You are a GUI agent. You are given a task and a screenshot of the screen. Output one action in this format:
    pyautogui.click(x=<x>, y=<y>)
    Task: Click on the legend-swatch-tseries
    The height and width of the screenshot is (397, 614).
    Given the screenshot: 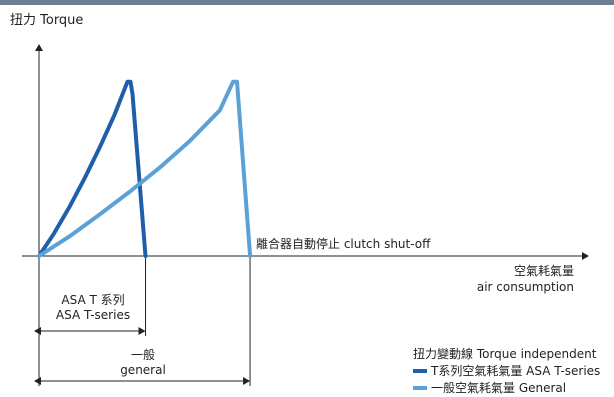 What is the action you would take?
    pyautogui.click(x=420, y=371)
    